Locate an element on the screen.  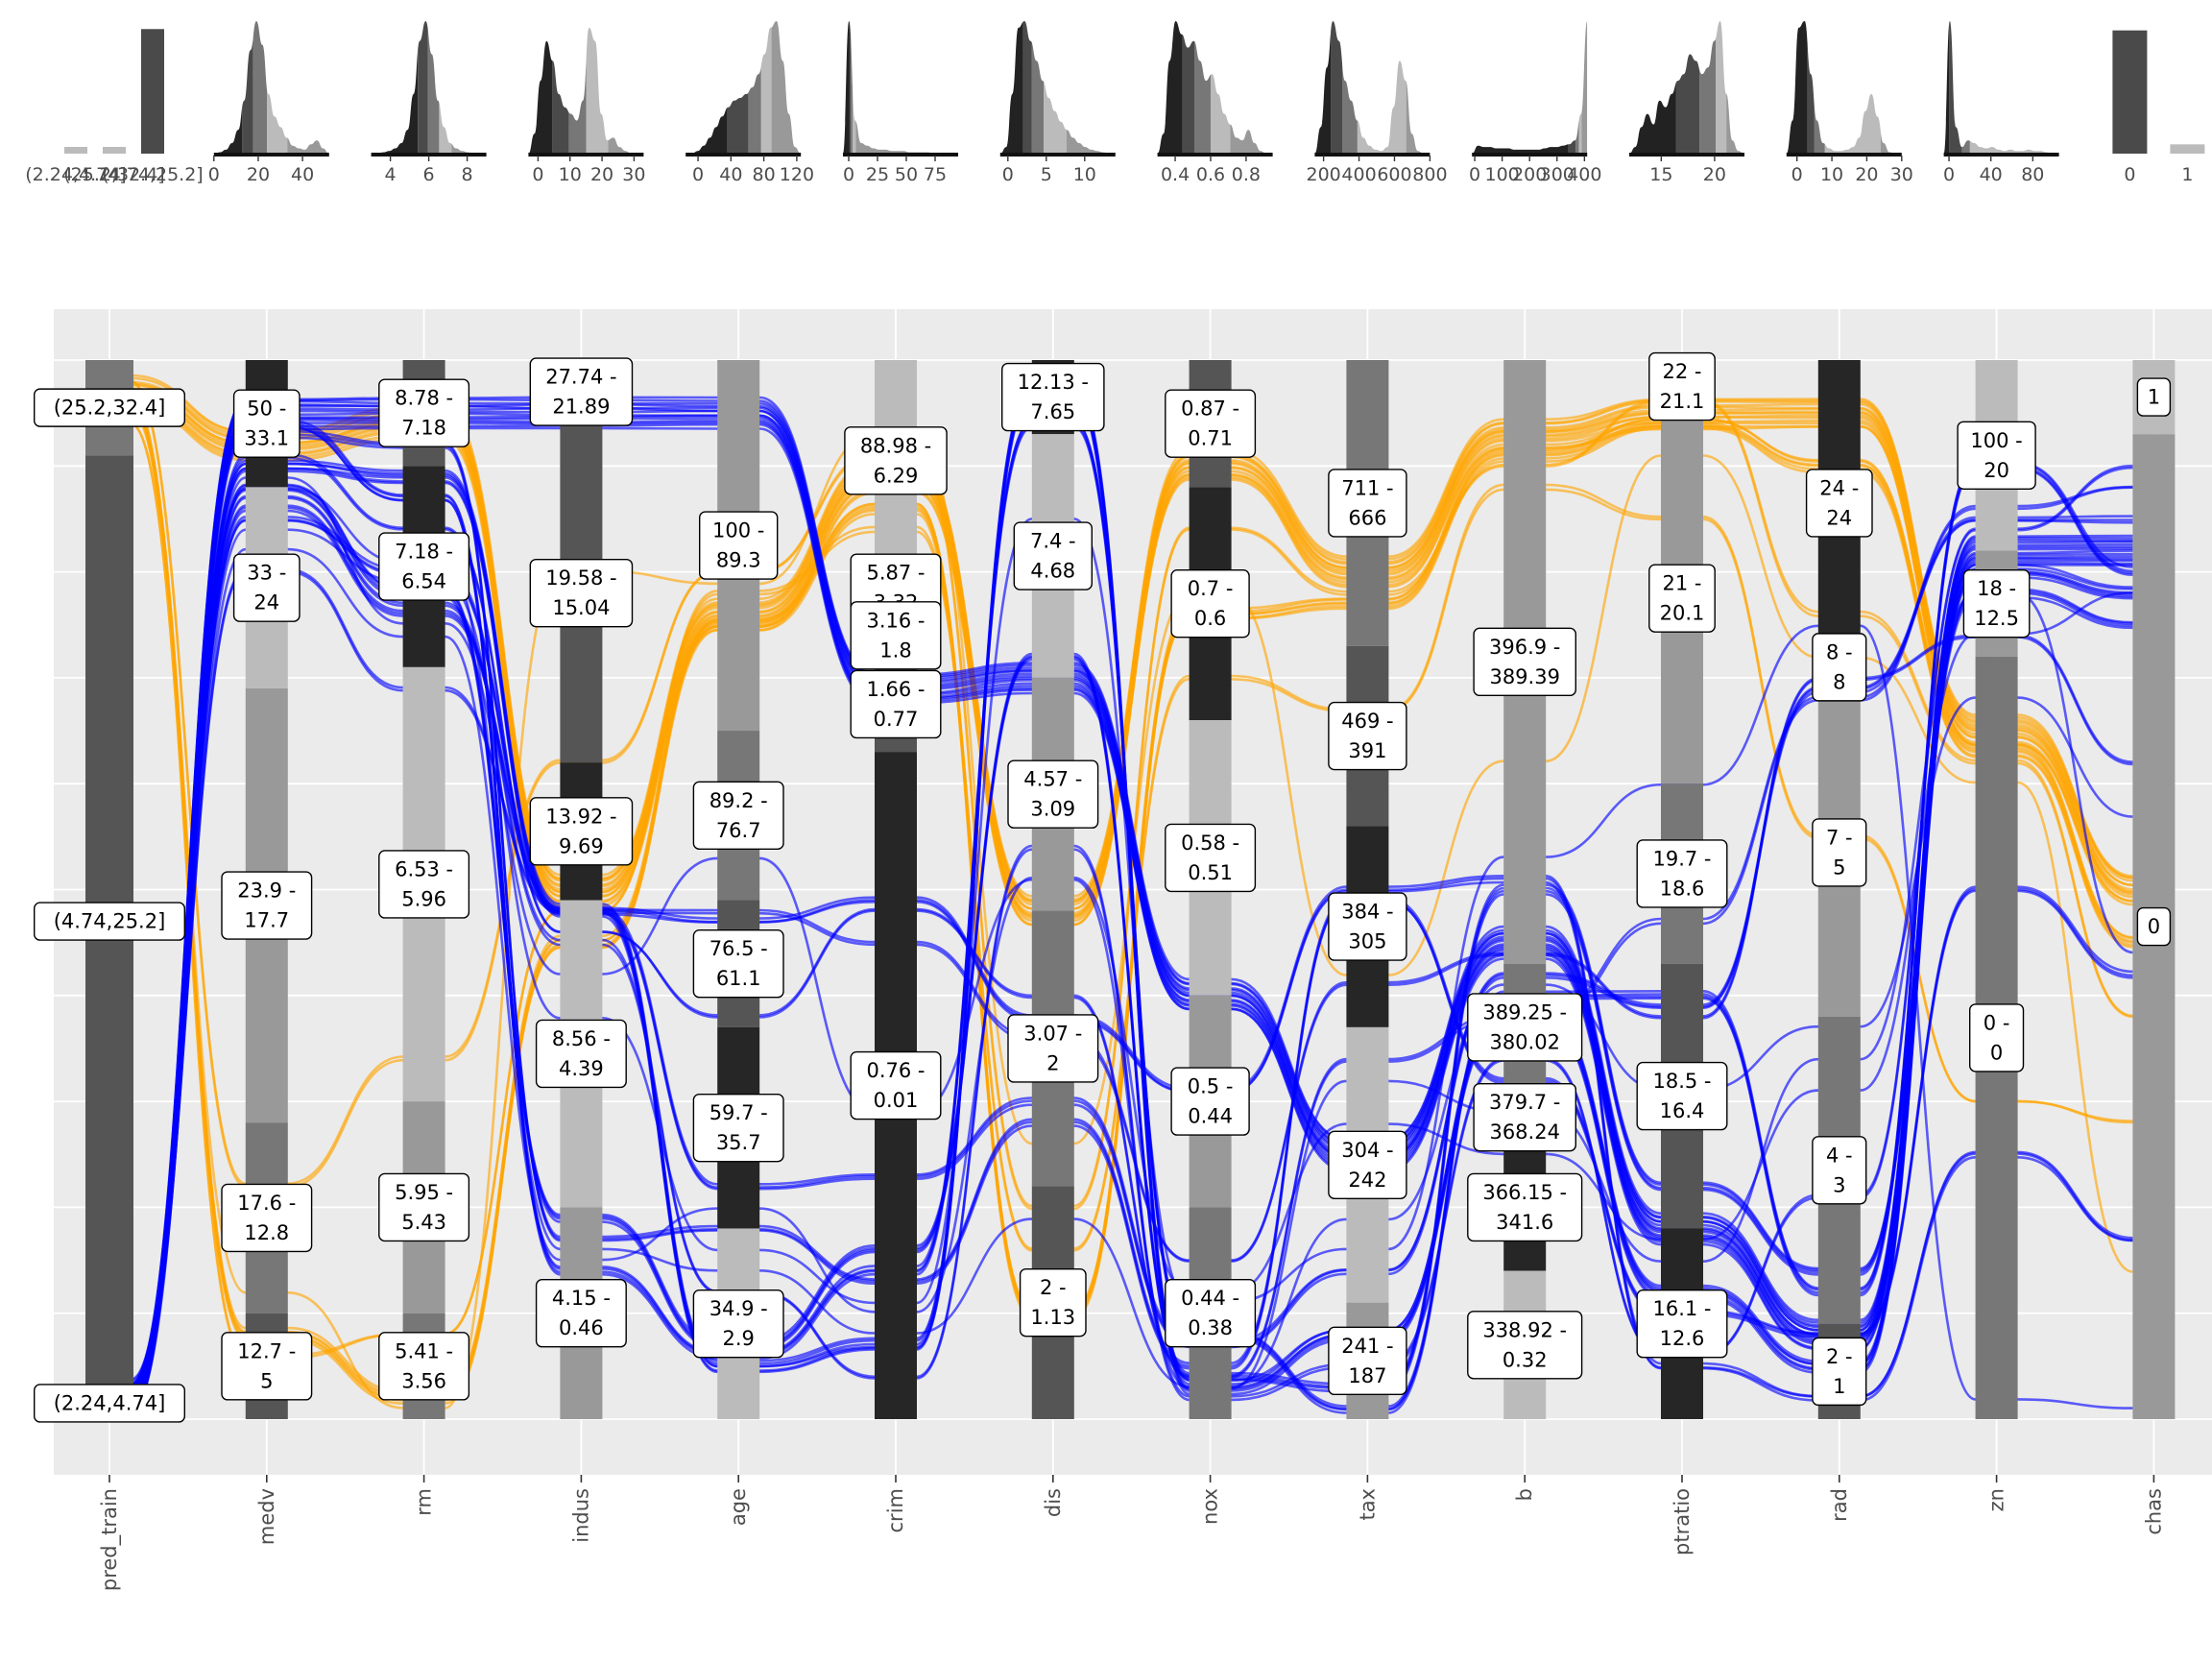
stratum-label-text: 18 - is located at coordinates (1996, 589).